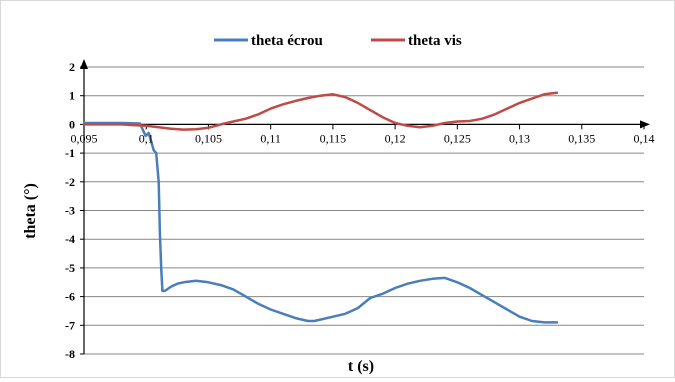 The width and height of the screenshot is (675, 382). Describe the element at coordinates (30, 211) in the screenshot. I see `y-axis-title: theta (°)` at that location.